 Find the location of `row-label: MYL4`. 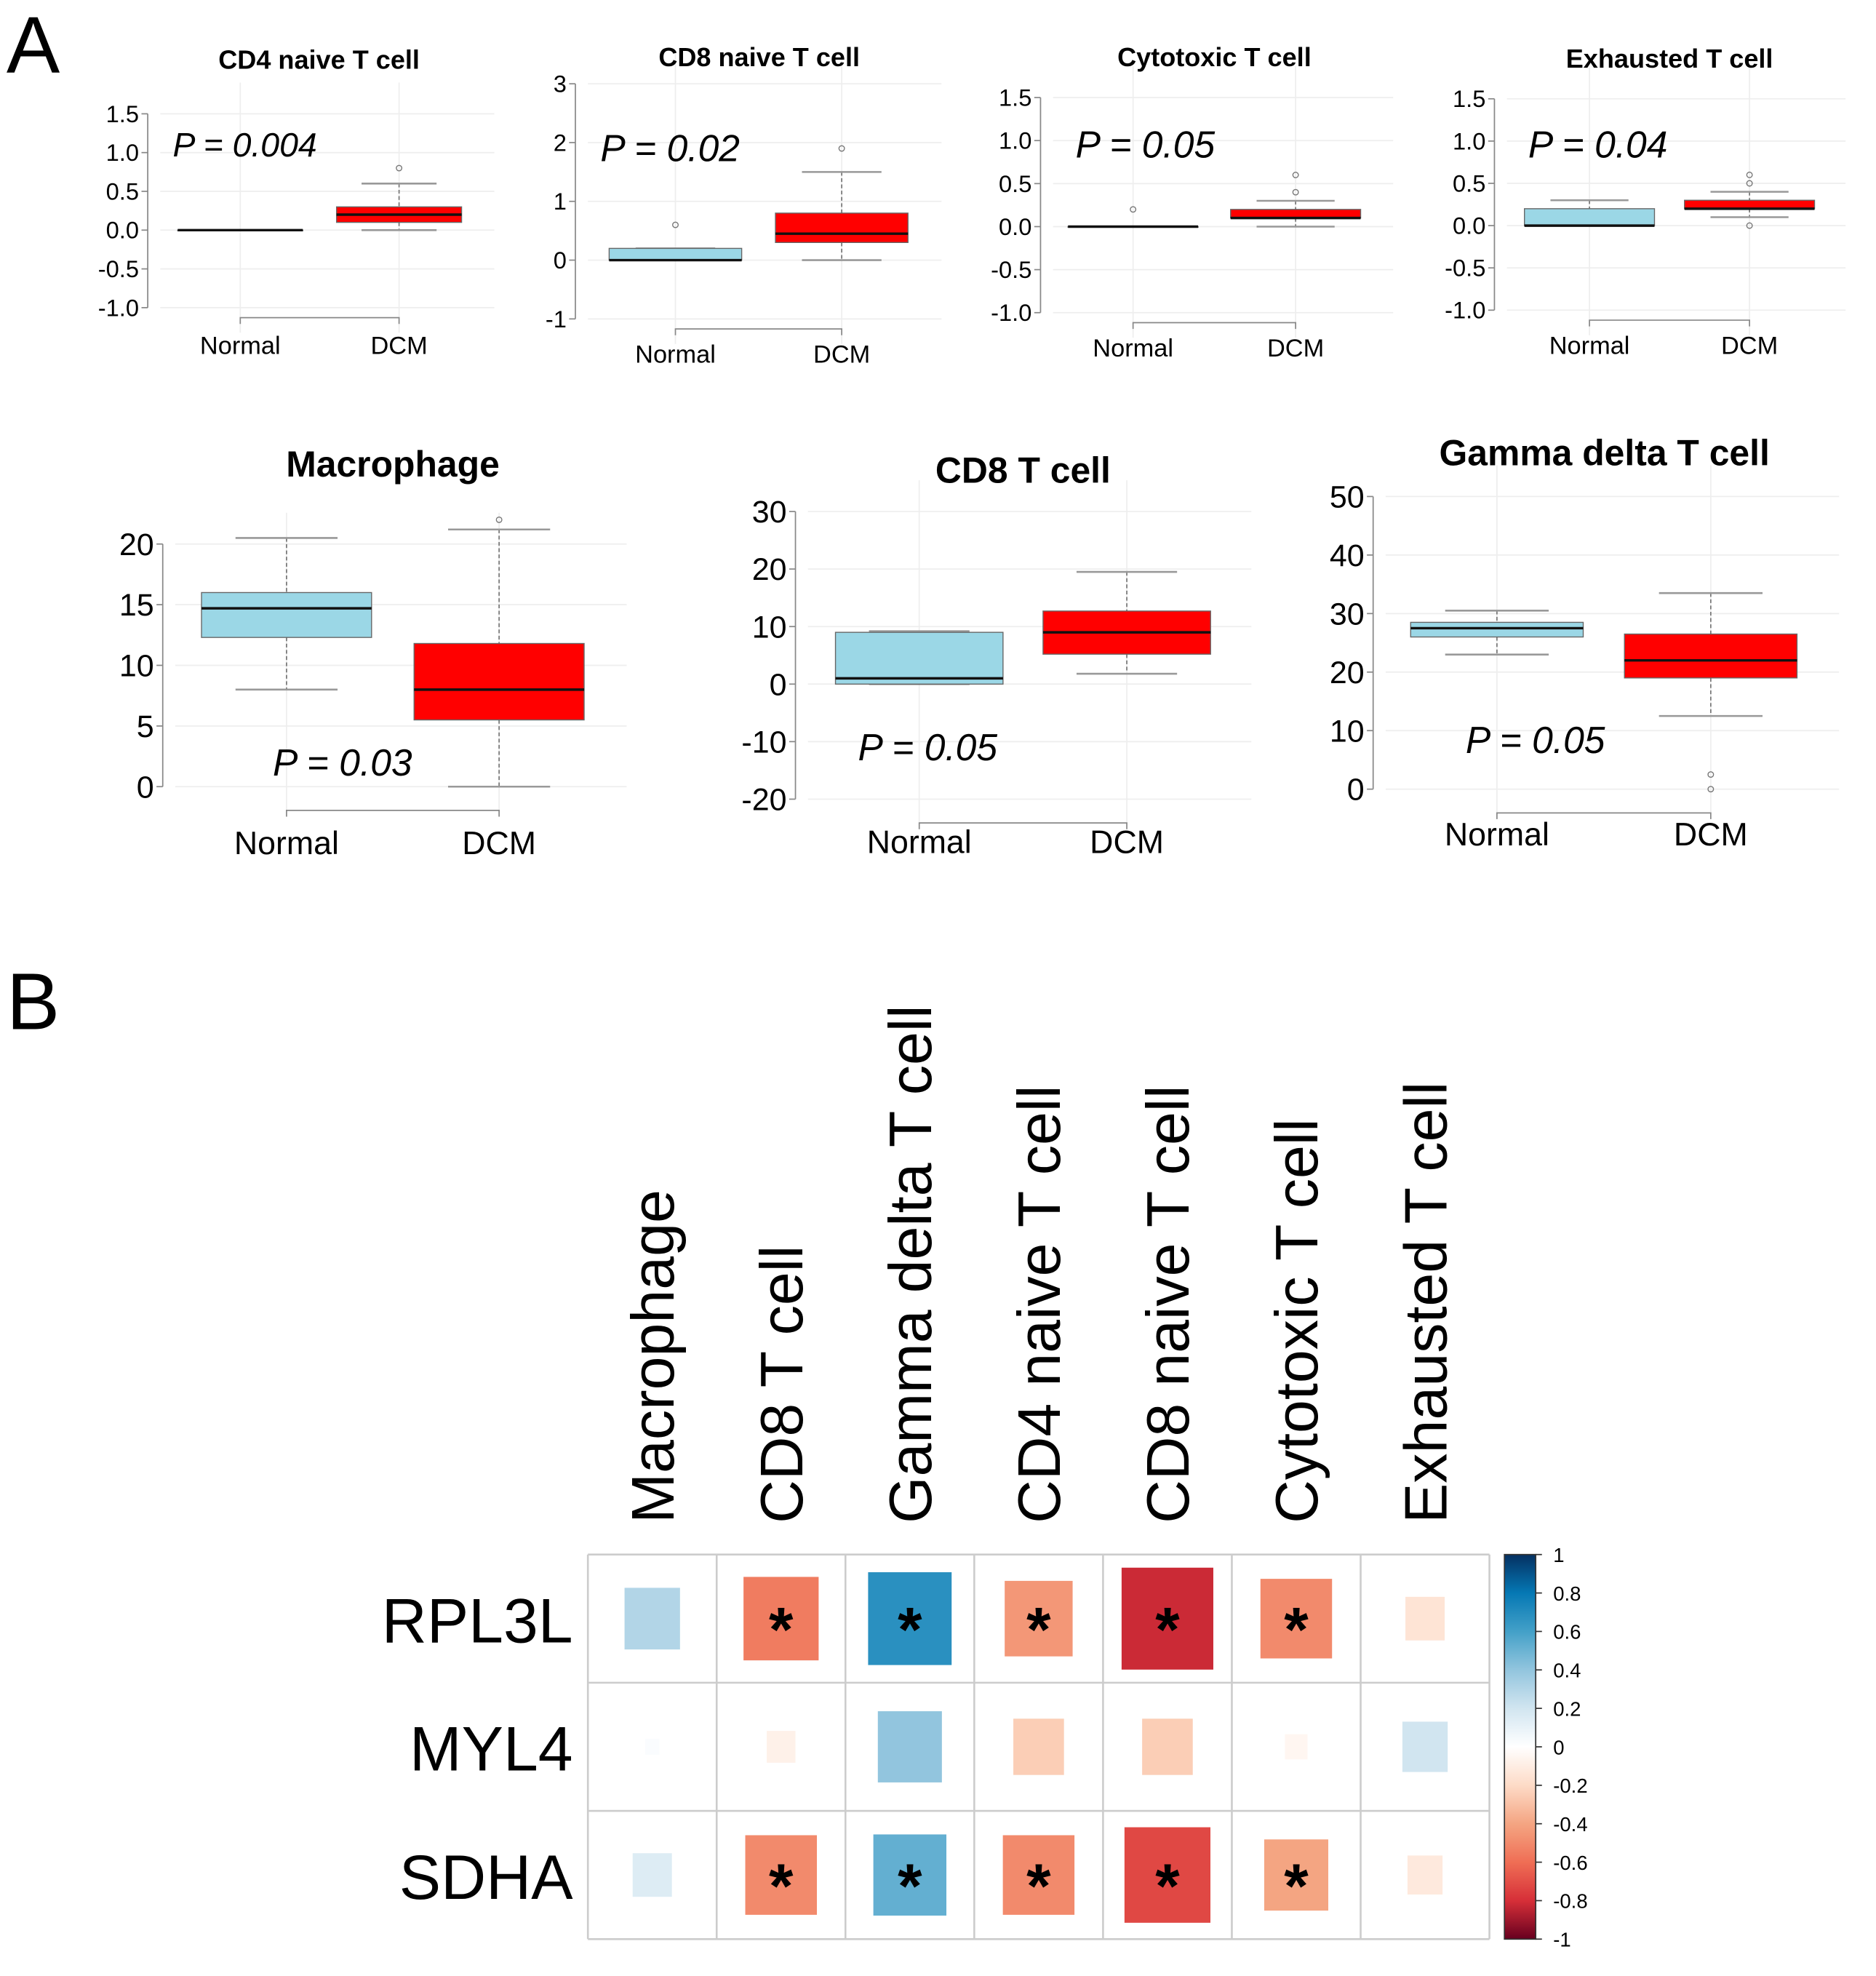

row-label: MYL4 is located at coordinates (492, 1750).